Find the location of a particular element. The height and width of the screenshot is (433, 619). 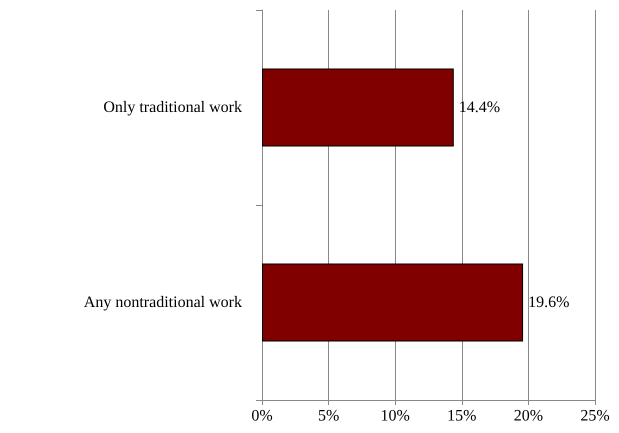

y-tick-label: Only traditional work is located at coordinates (172, 107).